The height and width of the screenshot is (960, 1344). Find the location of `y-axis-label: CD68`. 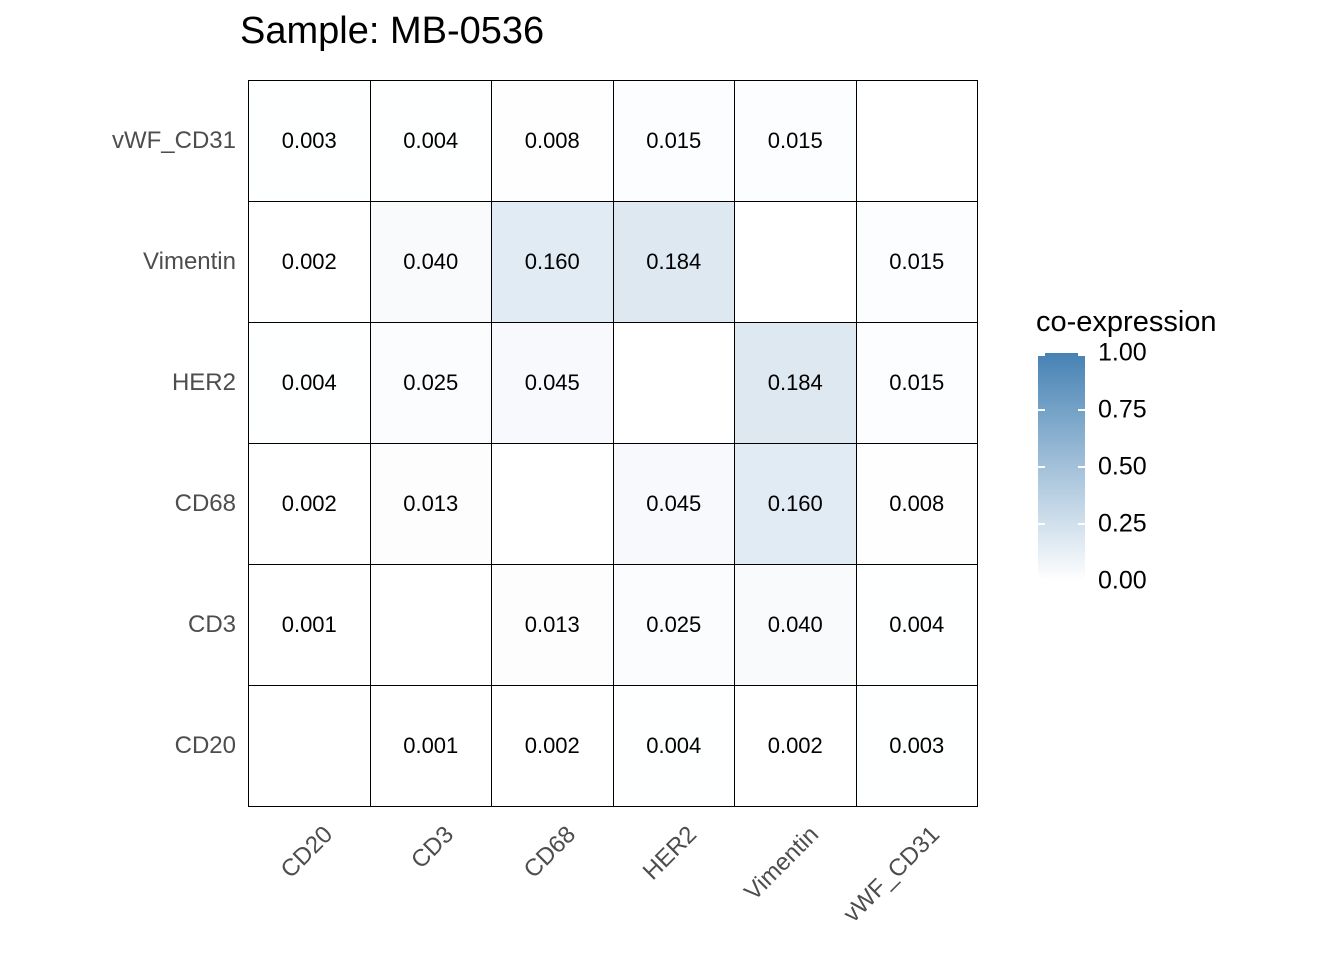

y-axis-label: CD68 is located at coordinates (205, 503).